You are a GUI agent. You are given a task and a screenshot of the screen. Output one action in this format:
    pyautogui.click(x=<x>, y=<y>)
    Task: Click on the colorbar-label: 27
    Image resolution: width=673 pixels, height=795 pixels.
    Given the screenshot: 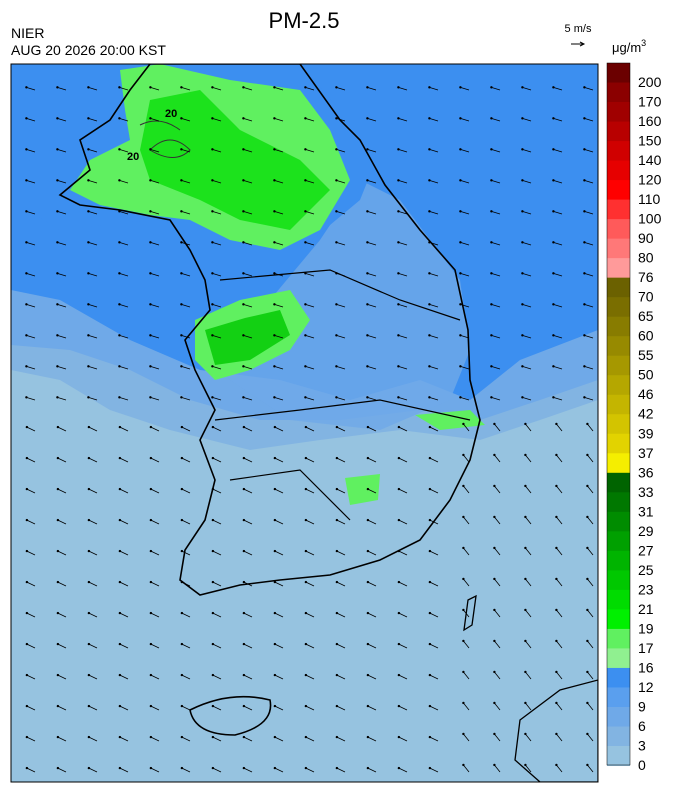 What is the action you would take?
    pyautogui.click(x=646, y=550)
    